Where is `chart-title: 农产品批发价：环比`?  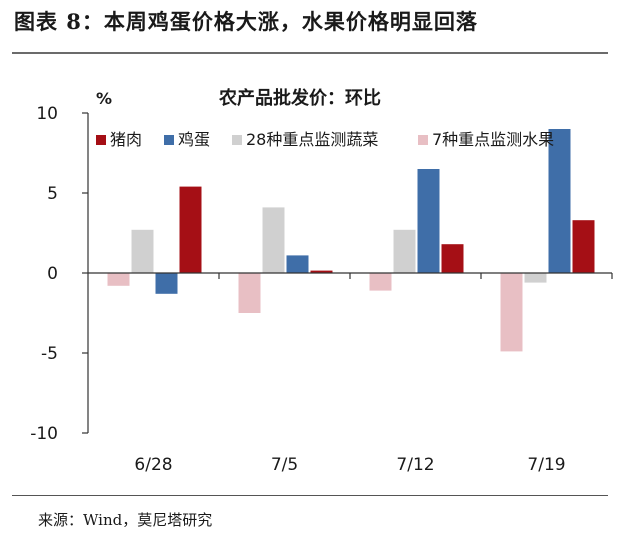 chart-title: 农产品批发价：环比 is located at coordinates (299, 98).